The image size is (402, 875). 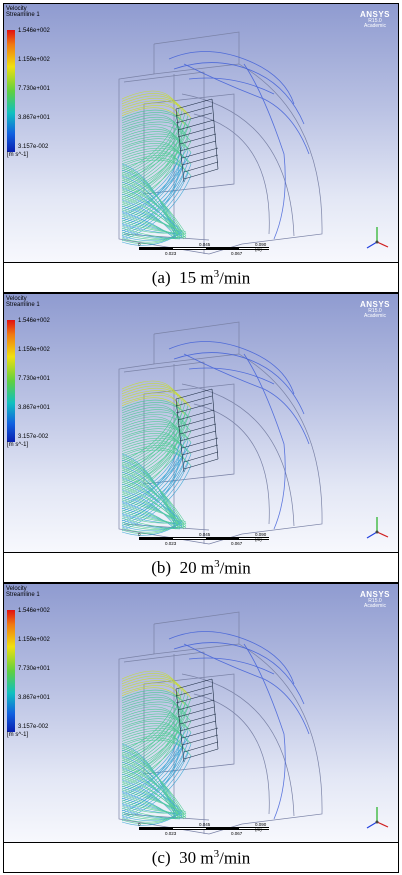 I want to click on caption-flow-value: 20, so click(x=188, y=567).